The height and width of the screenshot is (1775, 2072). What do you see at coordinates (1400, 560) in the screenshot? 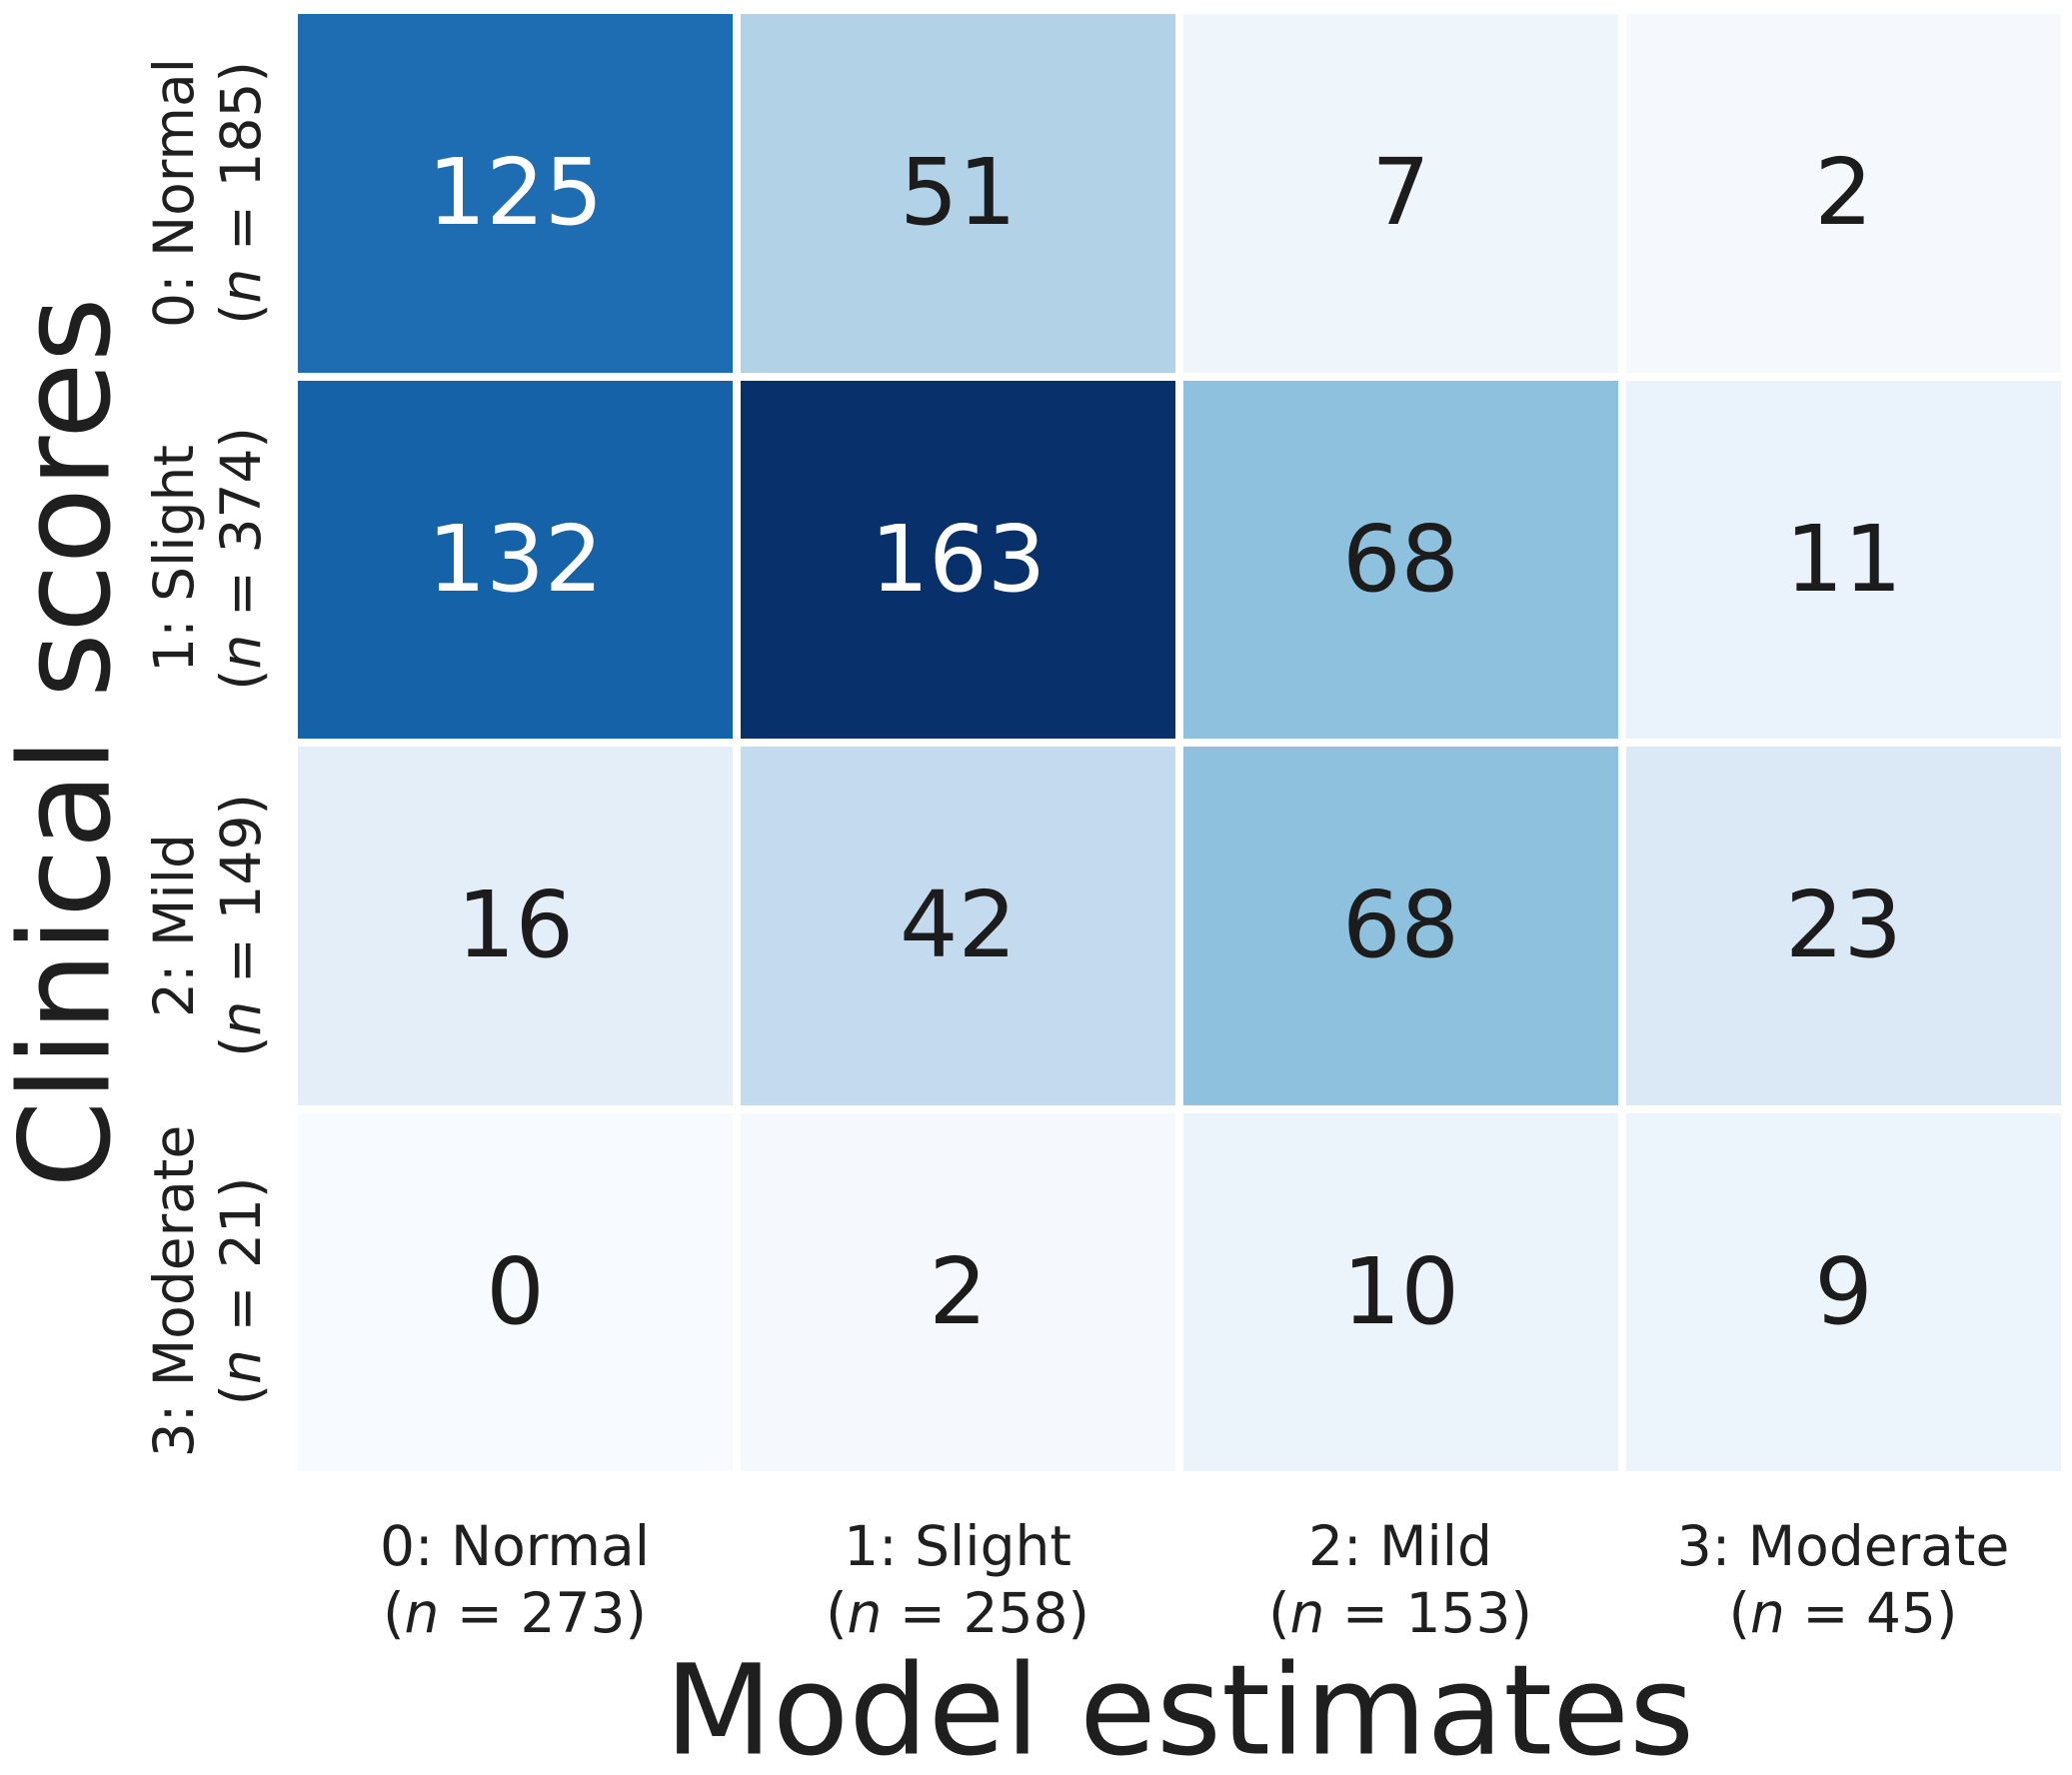
I see `heatmap-cell-r1c2: 68` at bounding box center [1400, 560].